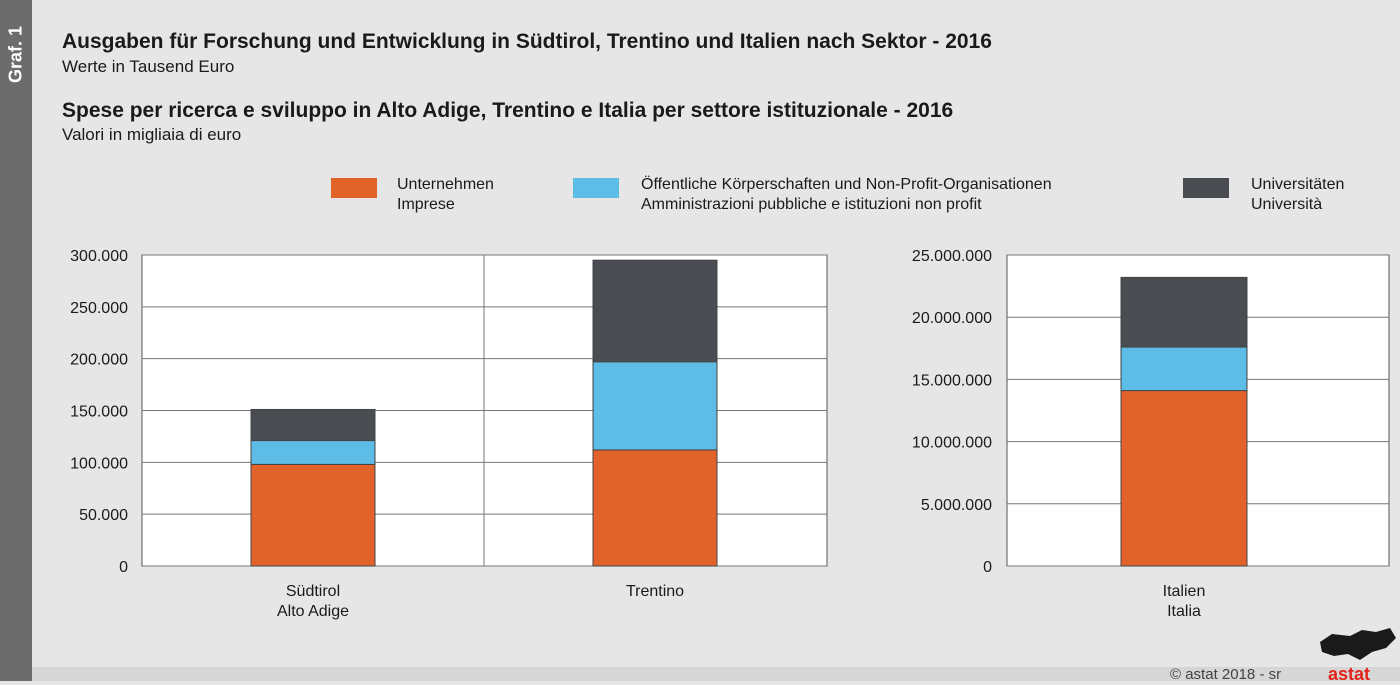 This screenshot has width=1400, height=685. What do you see at coordinates (313, 611) in the screenshot?
I see `x-category-label: Alto Adige` at bounding box center [313, 611].